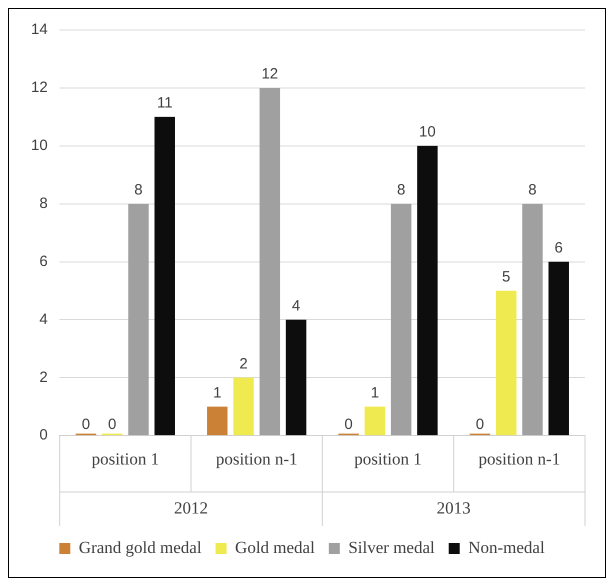 The height and width of the screenshot is (586, 614). What do you see at coordinates (43, 319) in the screenshot?
I see `y-tick-label: 4` at bounding box center [43, 319].